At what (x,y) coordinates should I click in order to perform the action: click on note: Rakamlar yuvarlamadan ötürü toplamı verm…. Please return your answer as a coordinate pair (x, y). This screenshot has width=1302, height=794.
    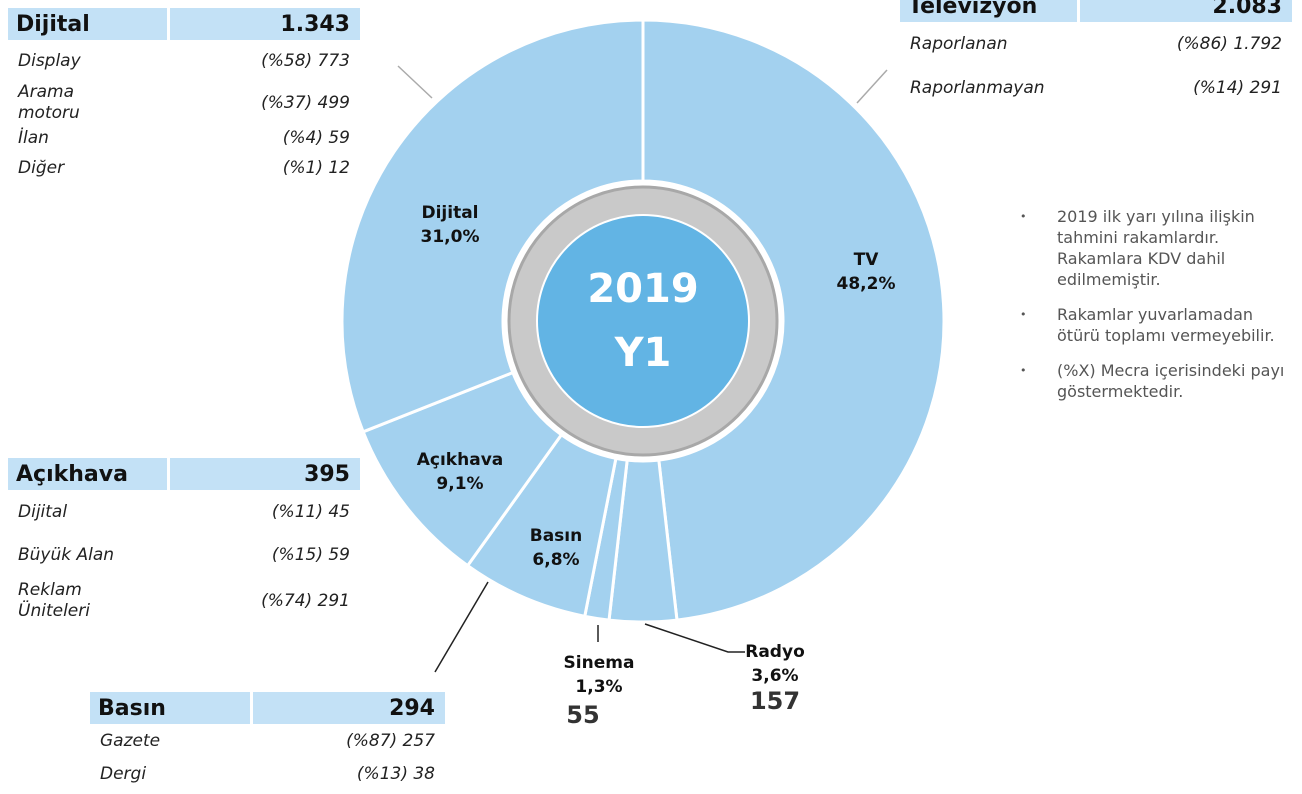
    Looking at the image, I should click on (1155, 325).